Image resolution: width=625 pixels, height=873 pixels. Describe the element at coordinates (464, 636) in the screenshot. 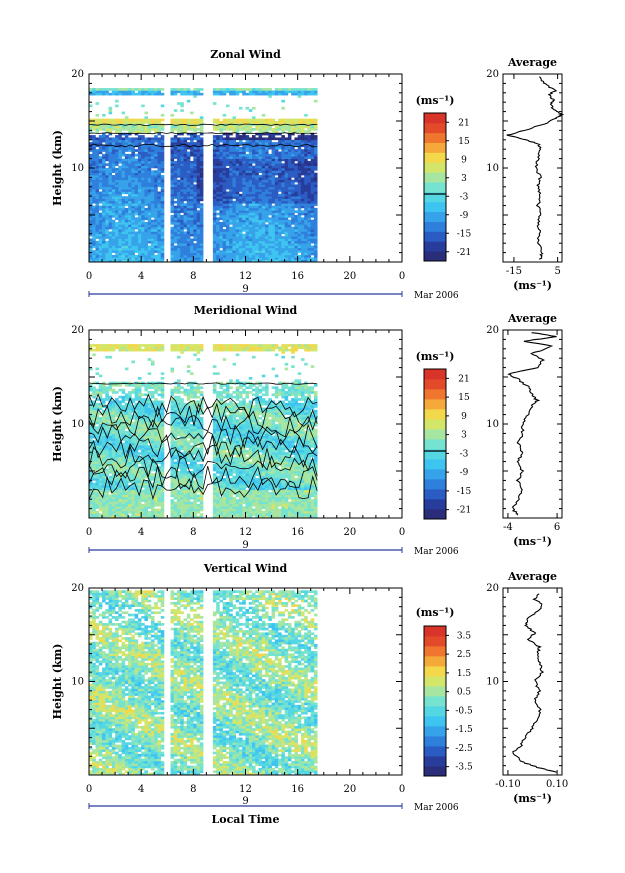

I see `colorbar-tick-label: 3.5` at that location.